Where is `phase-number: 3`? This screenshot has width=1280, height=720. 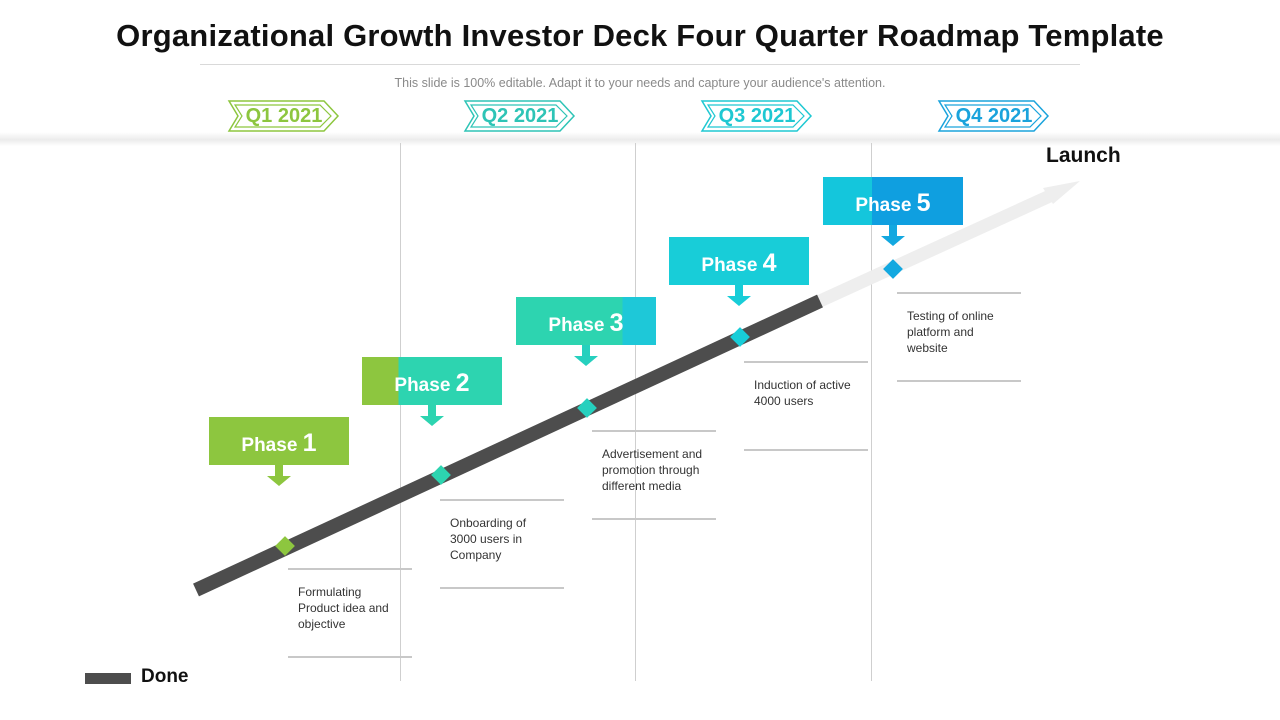 phase-number: 3 is located at coordinates (616, 323).